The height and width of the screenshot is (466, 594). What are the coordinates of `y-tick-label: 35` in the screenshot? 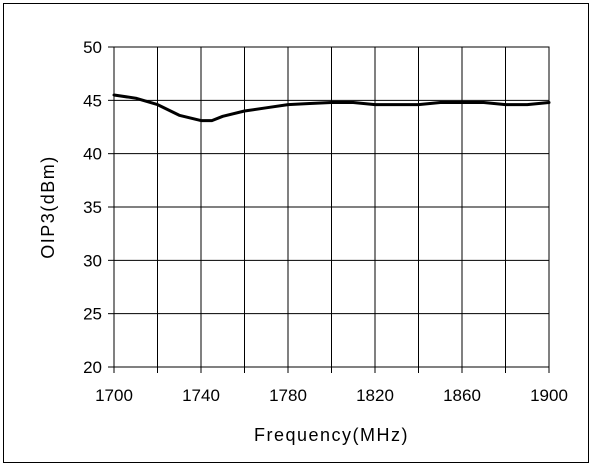 It's located at (92, 207).